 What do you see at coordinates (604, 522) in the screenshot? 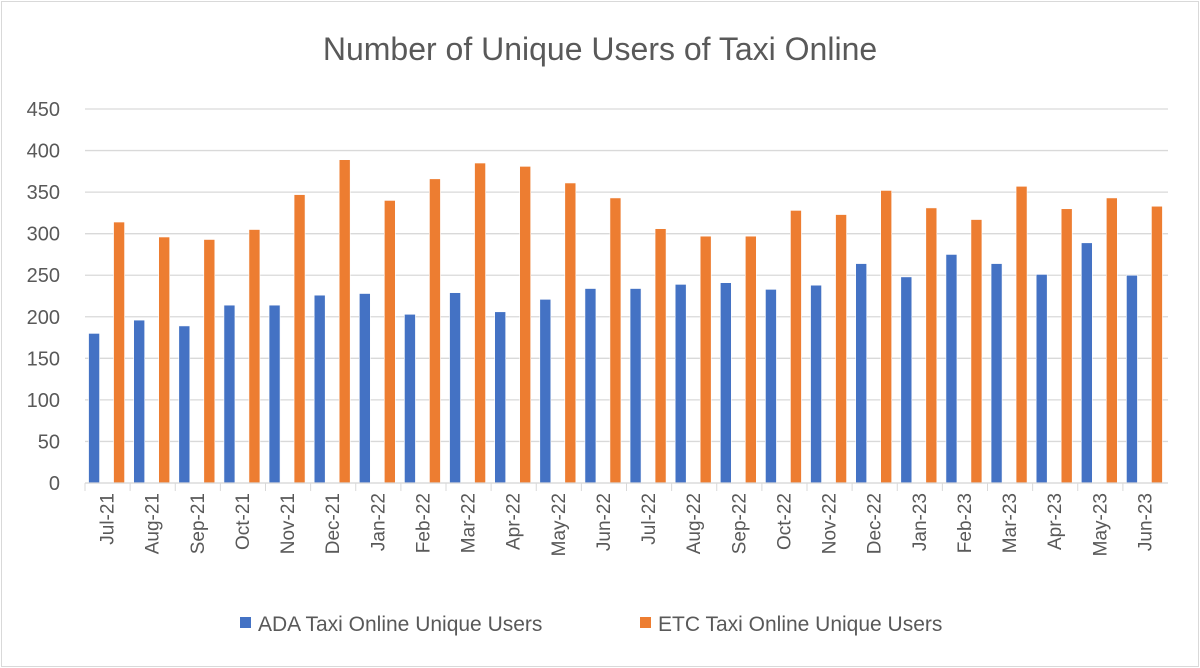
I see `x-tick-label: Jun-22` at bounding box center [604, 522].